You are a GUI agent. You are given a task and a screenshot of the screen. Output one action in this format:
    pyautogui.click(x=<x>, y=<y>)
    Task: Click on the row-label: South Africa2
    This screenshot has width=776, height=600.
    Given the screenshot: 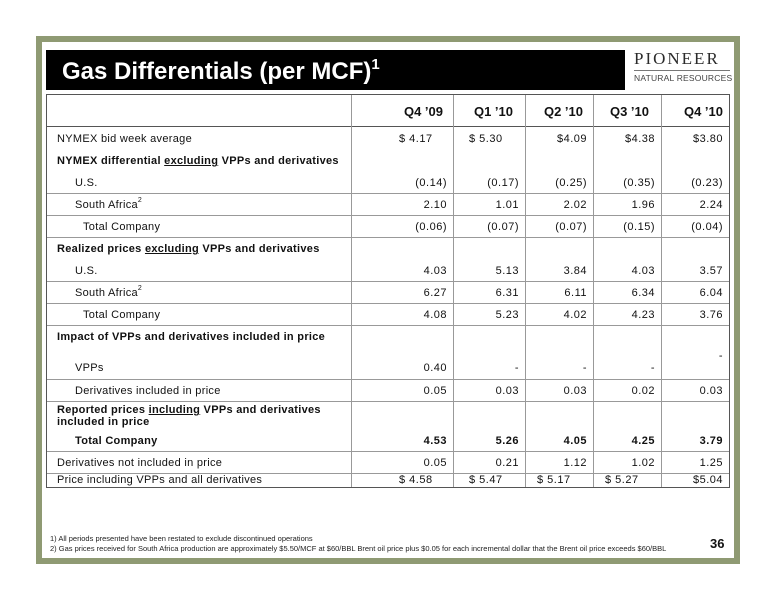 What is the action you would take?
    pyautogui.click(x=109, y=204)
    